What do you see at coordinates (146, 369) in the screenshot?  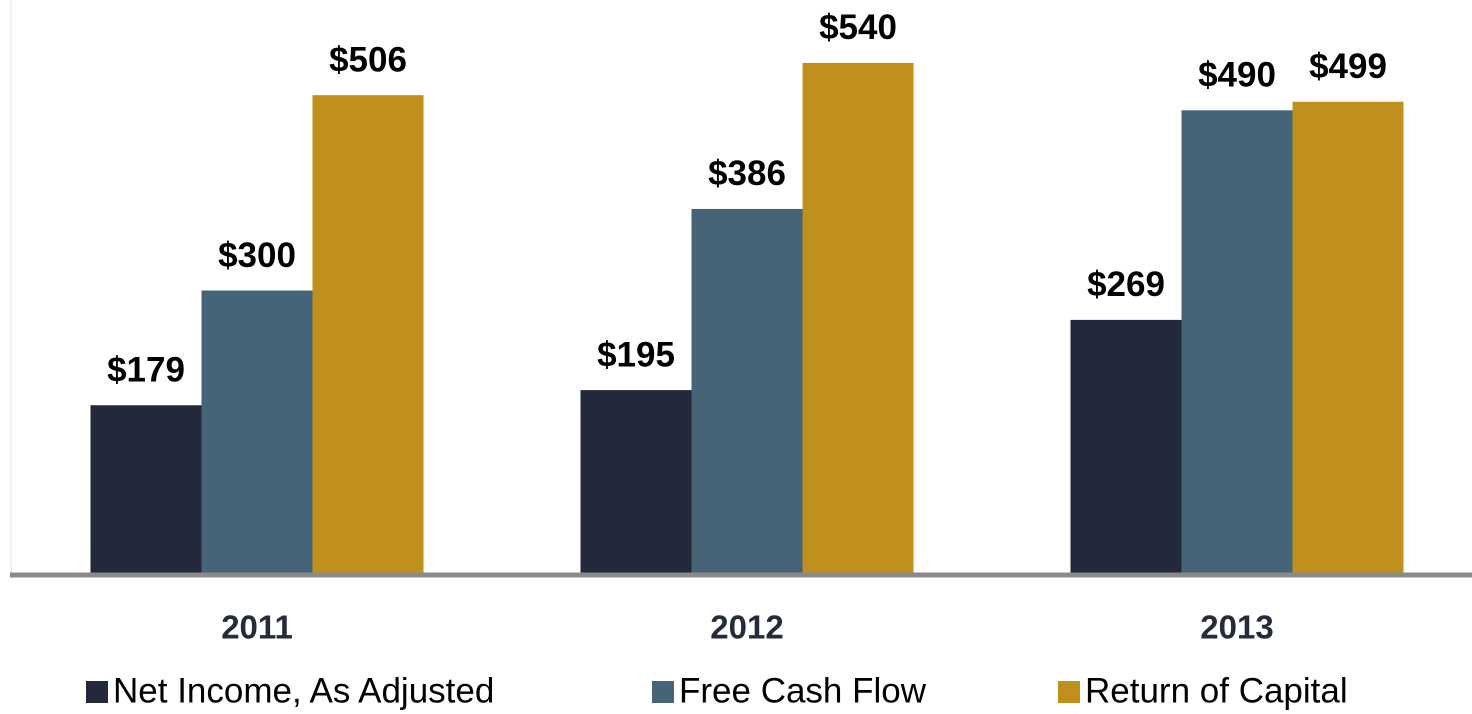 I see `value-label: $179` at bounding box center [146, 369].